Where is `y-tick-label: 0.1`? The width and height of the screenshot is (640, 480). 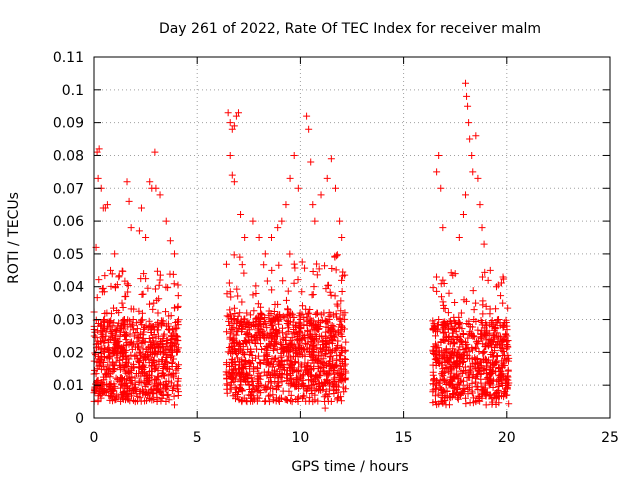 y-tick-label: 0.1 is located at coordinates (73, 91).